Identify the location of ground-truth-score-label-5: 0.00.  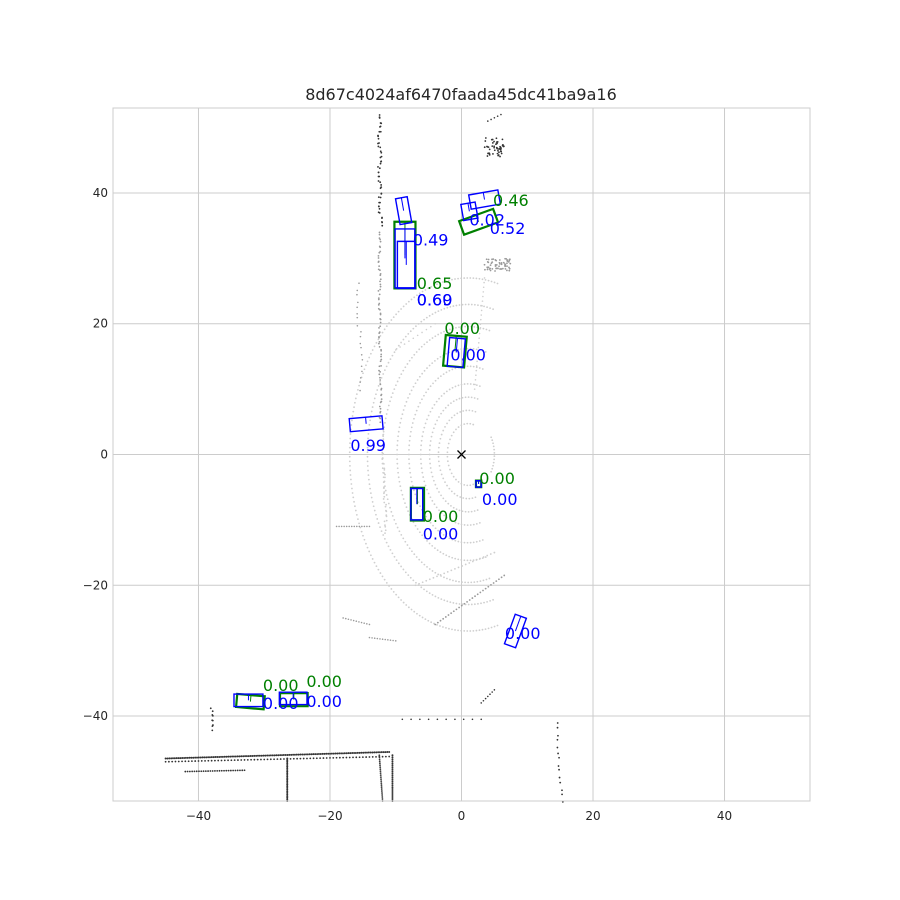
(281, 685).